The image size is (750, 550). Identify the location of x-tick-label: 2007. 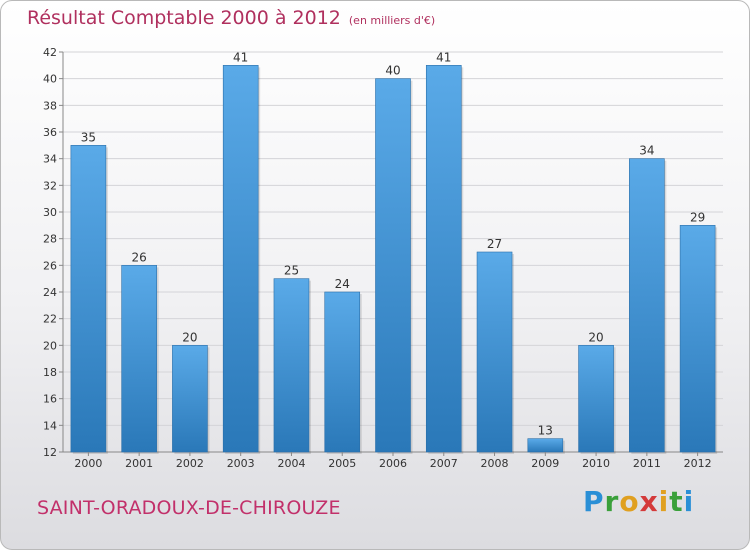
(444, 463).